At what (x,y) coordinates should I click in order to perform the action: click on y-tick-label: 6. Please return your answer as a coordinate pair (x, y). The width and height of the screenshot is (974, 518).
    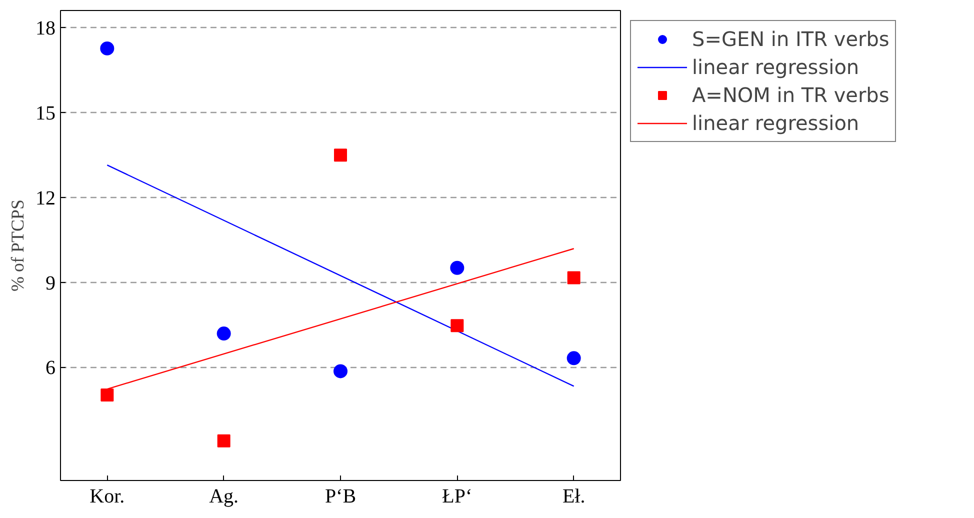
    Looking at the image, I should click on (51, 368).